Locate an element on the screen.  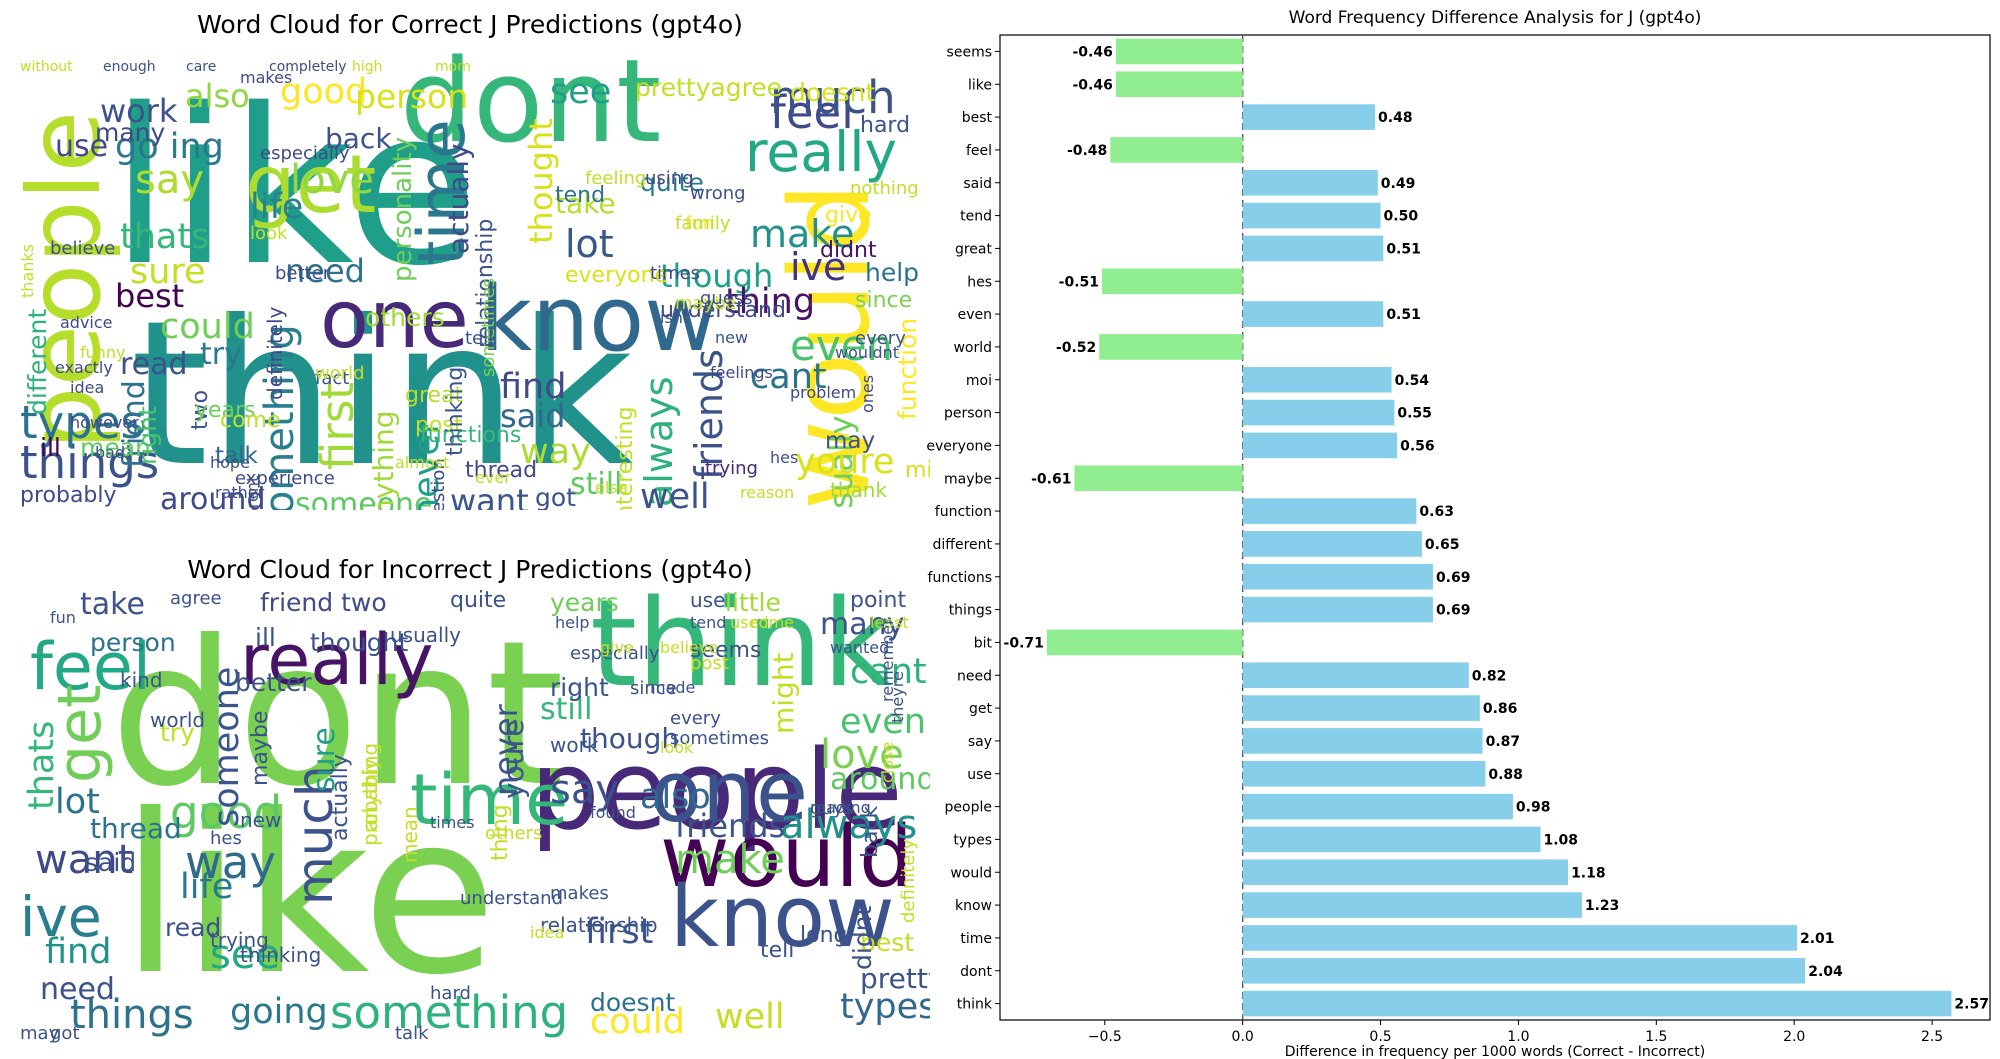
bar-value-label: 0.63 is located at coordinates (1436, 512).